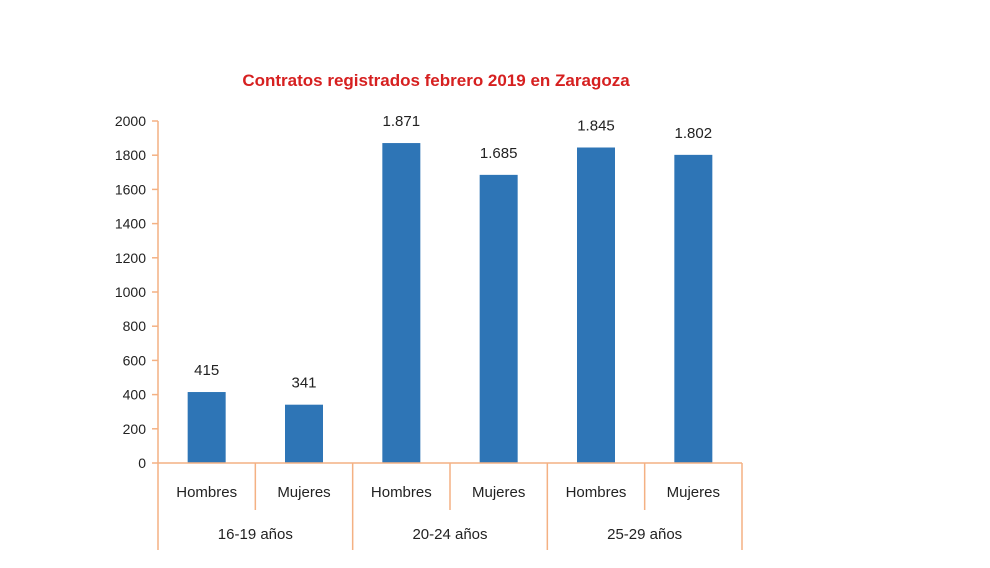 The width and height of the screenshot is (990, 568). Describe the element at coordinates (130, 292) in the screenshot. I see `y-tick-label: 1000` at that location.